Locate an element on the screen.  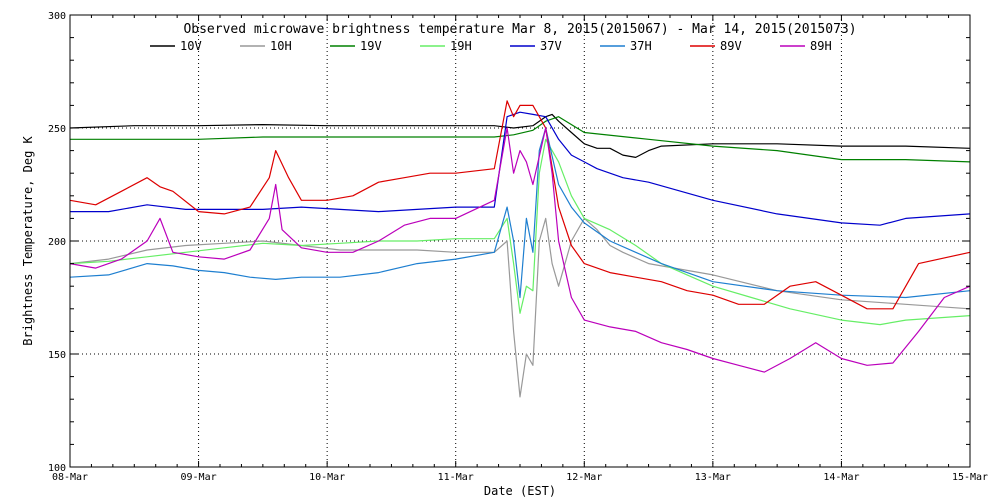
legend-label-19v: 19V is located at coordinates (371, 46).